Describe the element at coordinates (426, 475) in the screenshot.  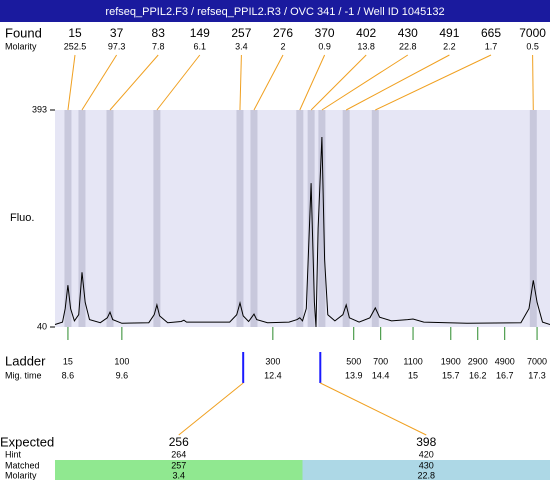
I see `expected-molarity: 22.8` at that location.